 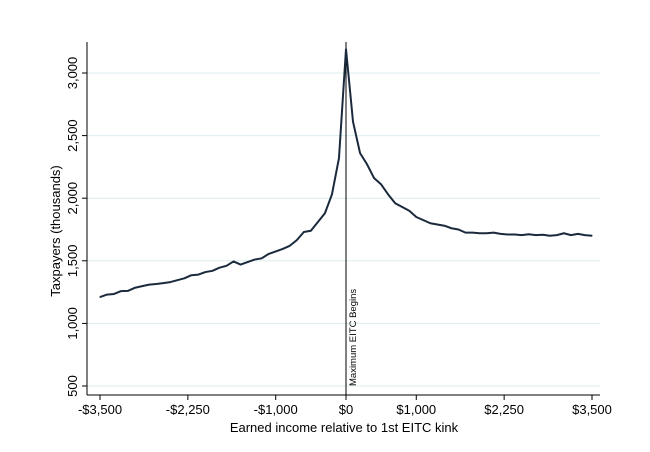 I want to click on x-axis-title: Earned income relative to 1st EITC kink, so click(x=344, y=427).